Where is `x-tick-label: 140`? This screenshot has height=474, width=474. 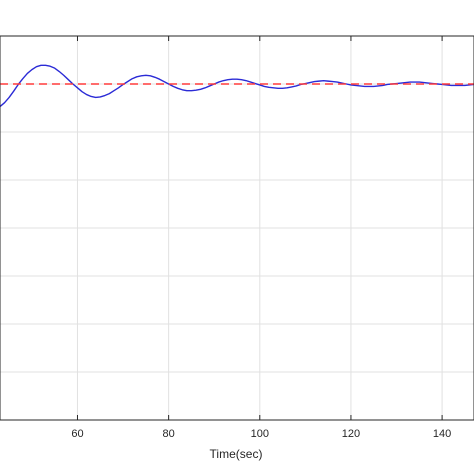 x-tick-label: 140 is located at coordinates (442, 434).